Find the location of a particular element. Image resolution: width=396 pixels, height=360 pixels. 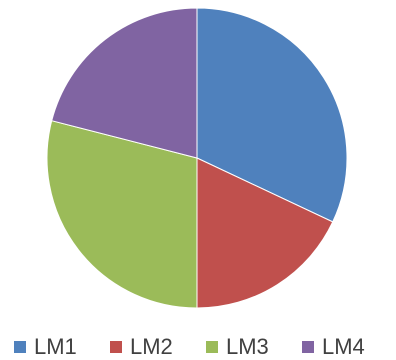

legend-label: LM1 is located at coordinates (55, 346).